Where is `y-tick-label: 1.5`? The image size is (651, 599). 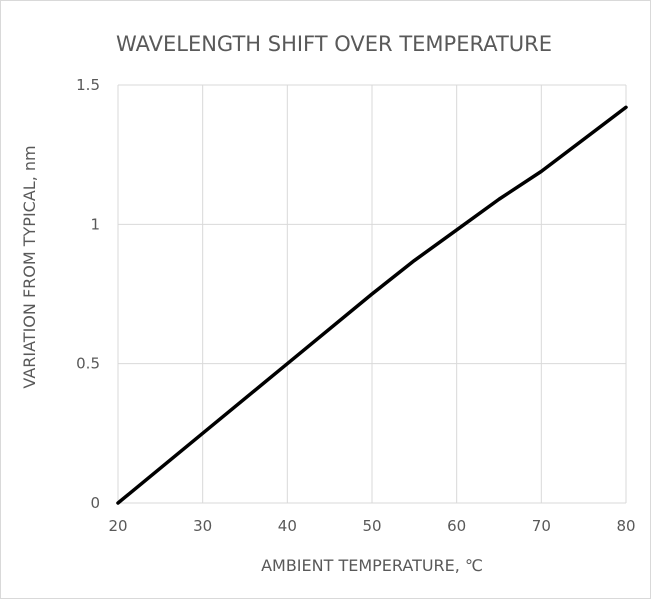
y-tick-label: 1.5 is located at coordinates (88, 85).